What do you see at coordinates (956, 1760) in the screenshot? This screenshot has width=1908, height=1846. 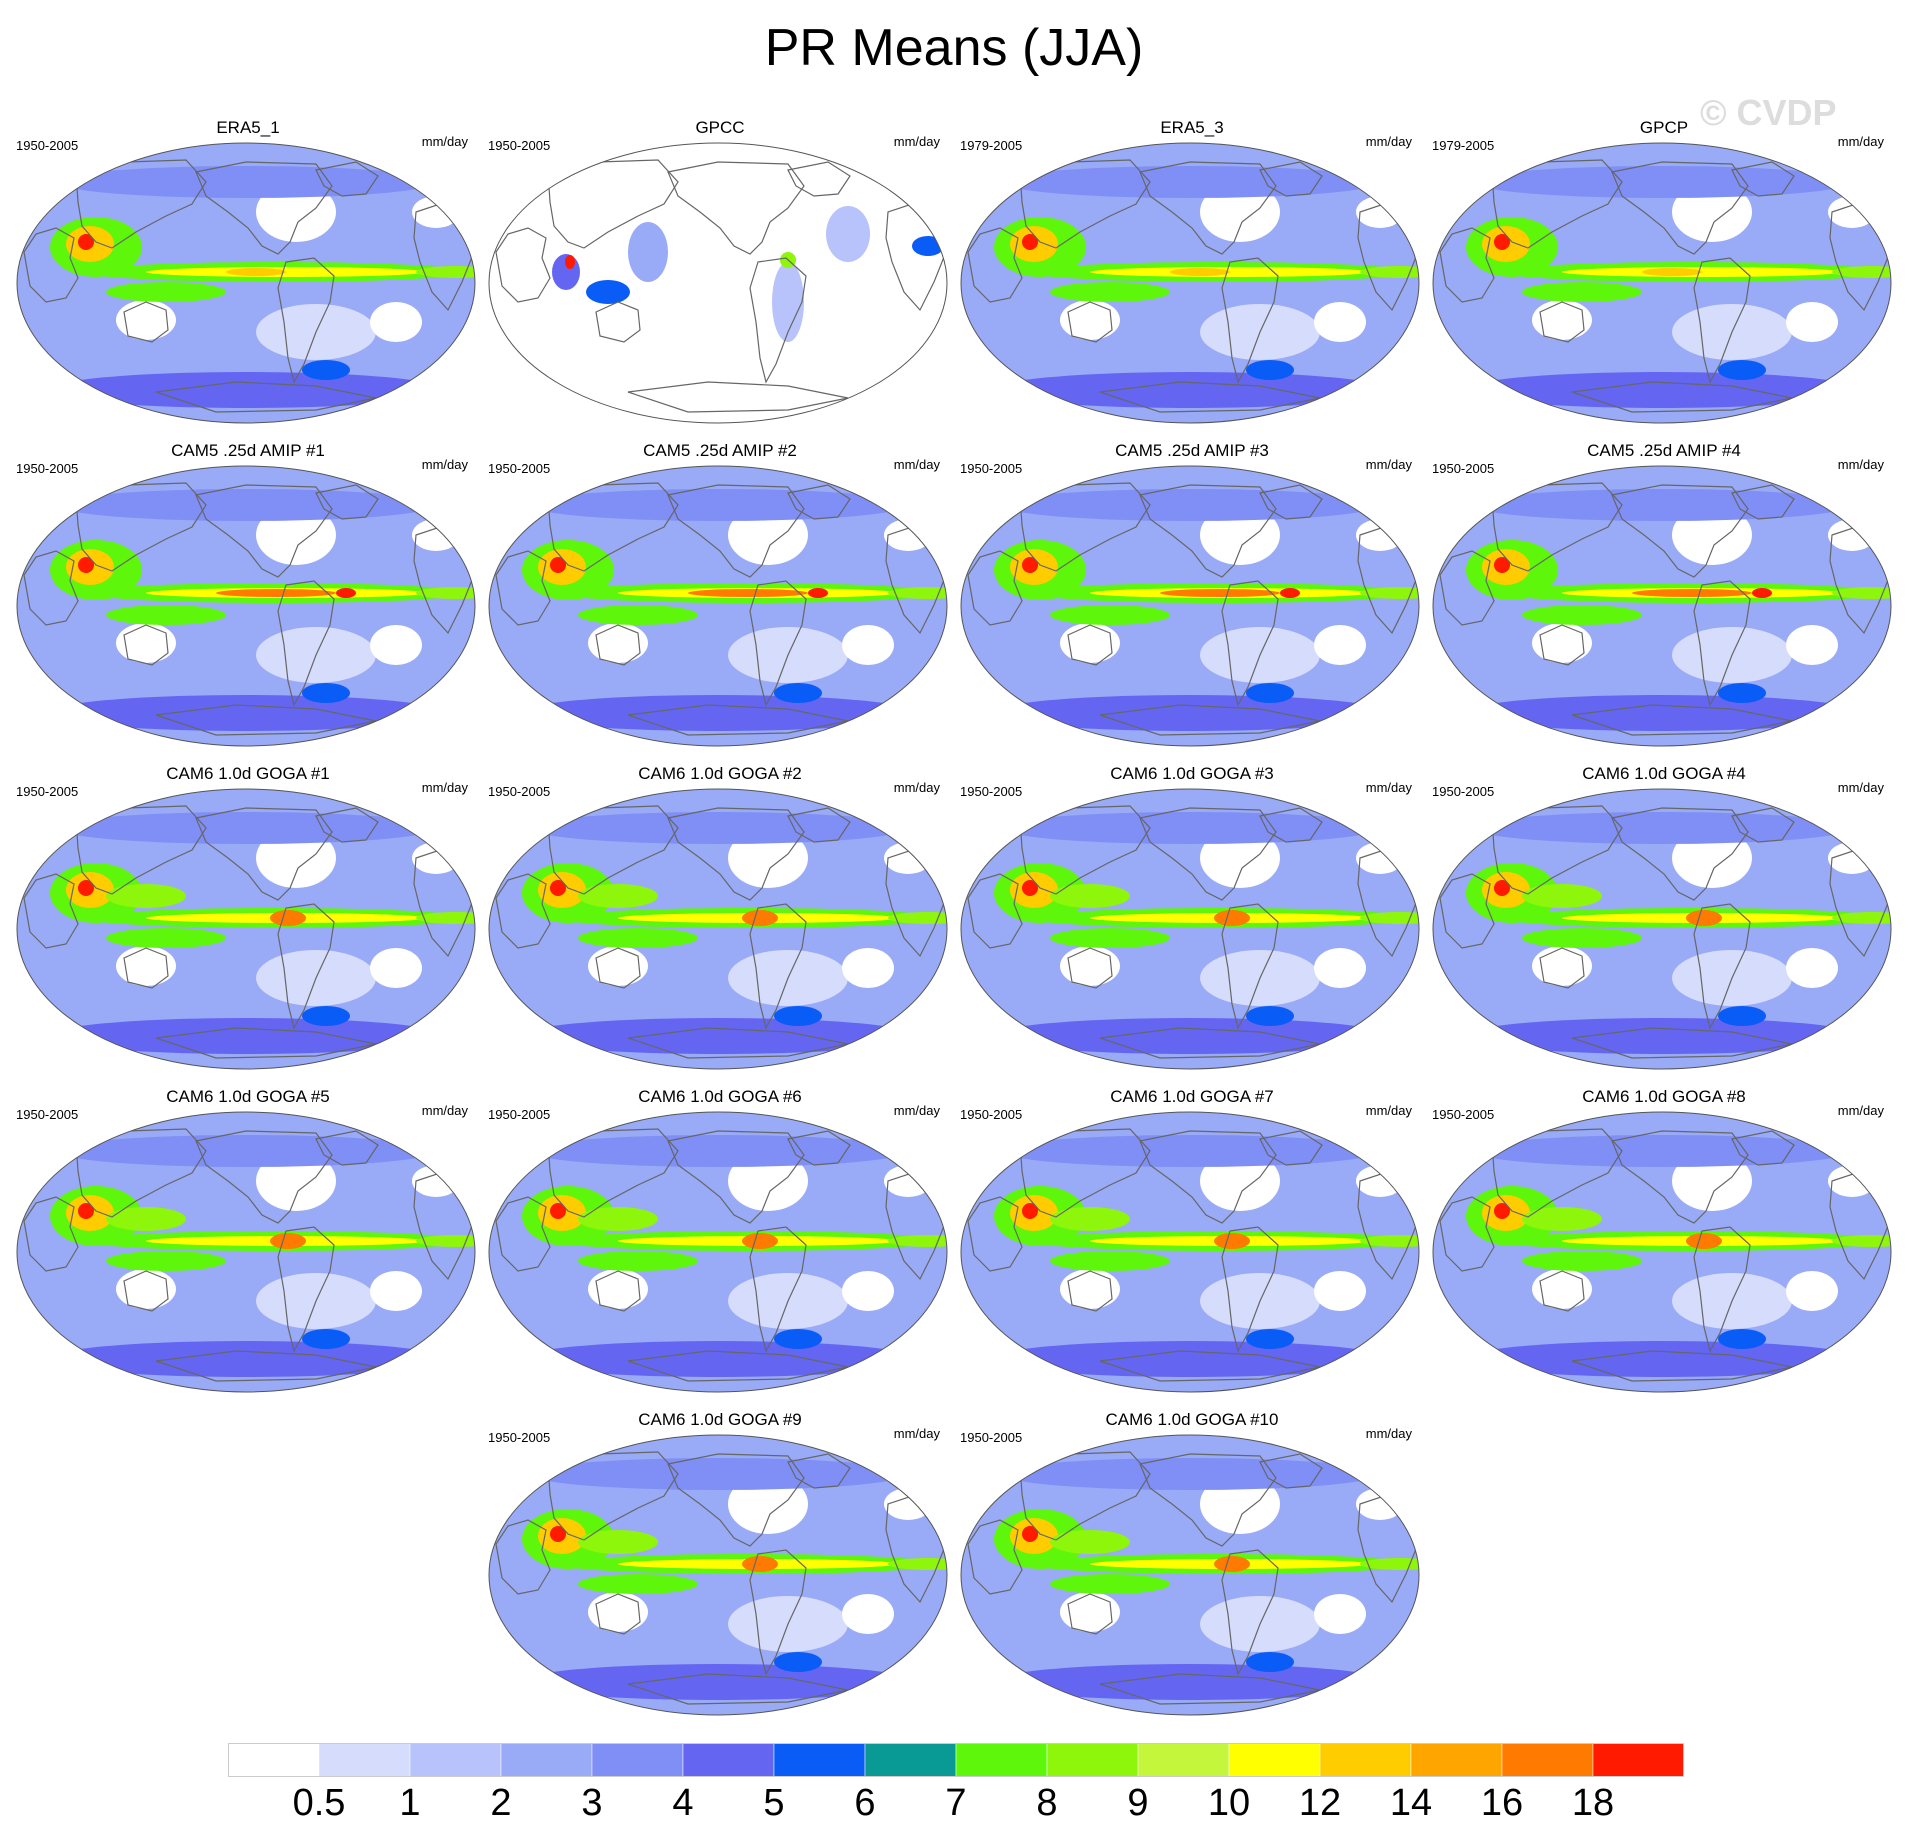 I see `colorbar-frame` at bounding box center [956, 1760].